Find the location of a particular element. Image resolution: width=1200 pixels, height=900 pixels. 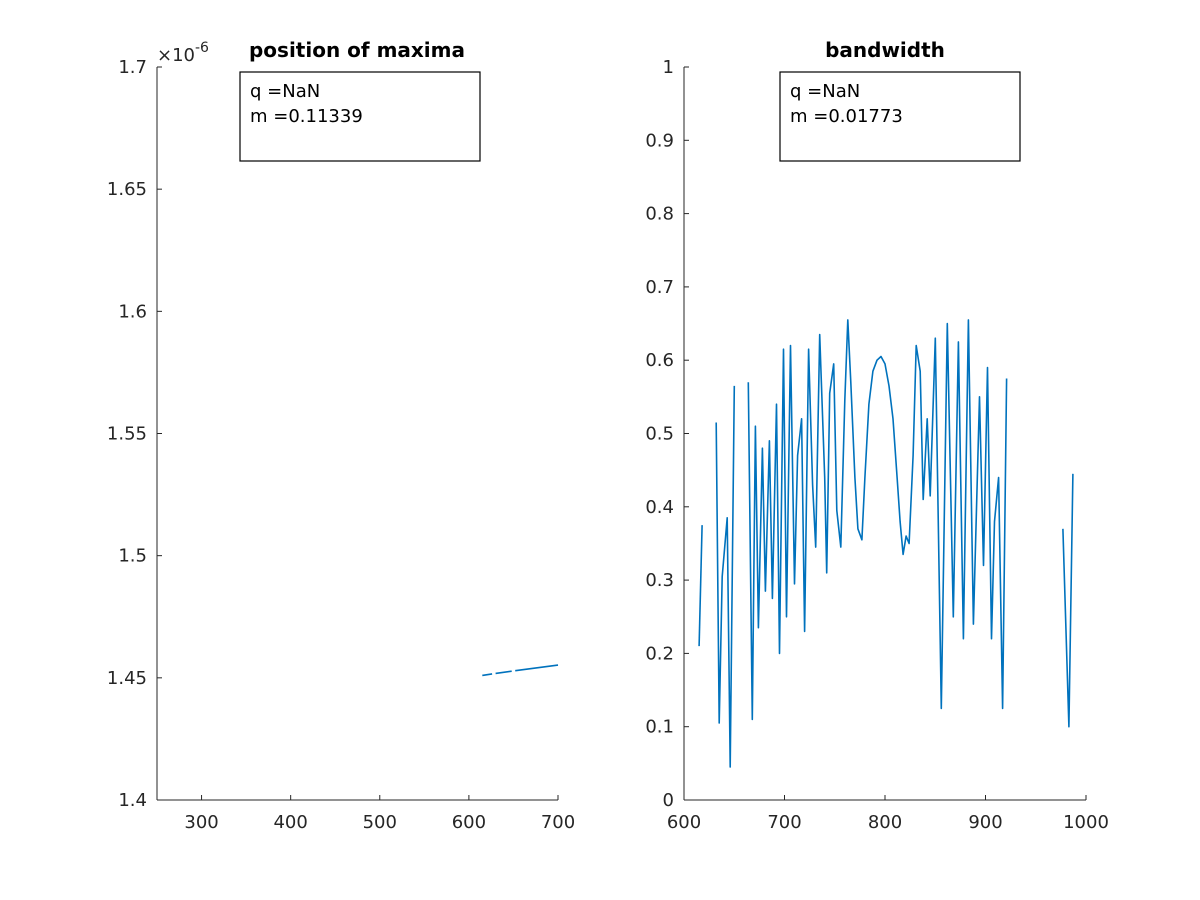

y-tick-label: 0.7 is located at coordinates (659, 287).